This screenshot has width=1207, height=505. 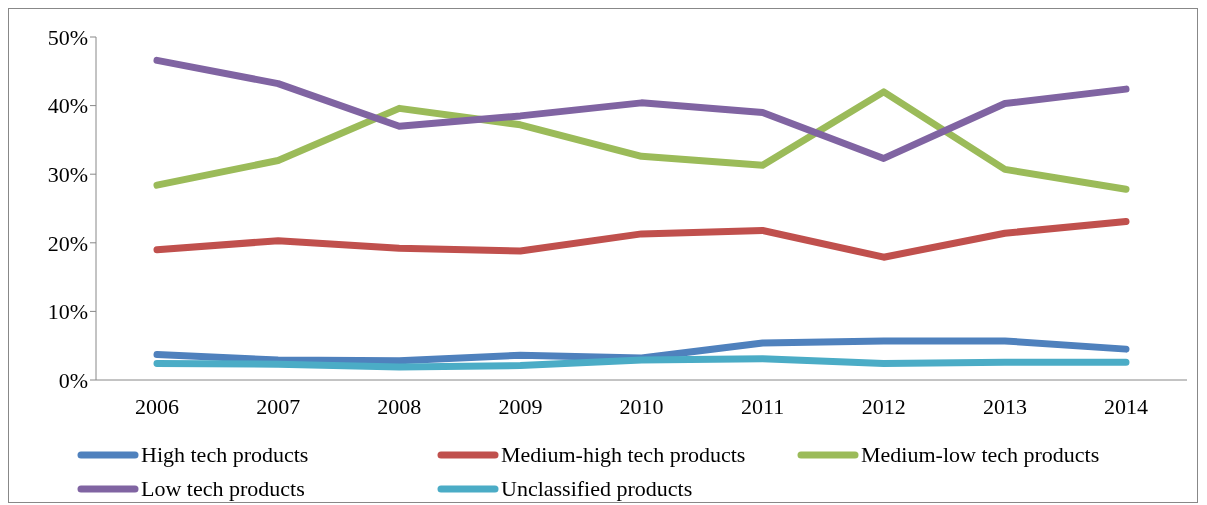 What do you see at coordinates (641, 406) in the screenshot?
I see `x-tick-label: 2010` at bounding box center [641, 406].